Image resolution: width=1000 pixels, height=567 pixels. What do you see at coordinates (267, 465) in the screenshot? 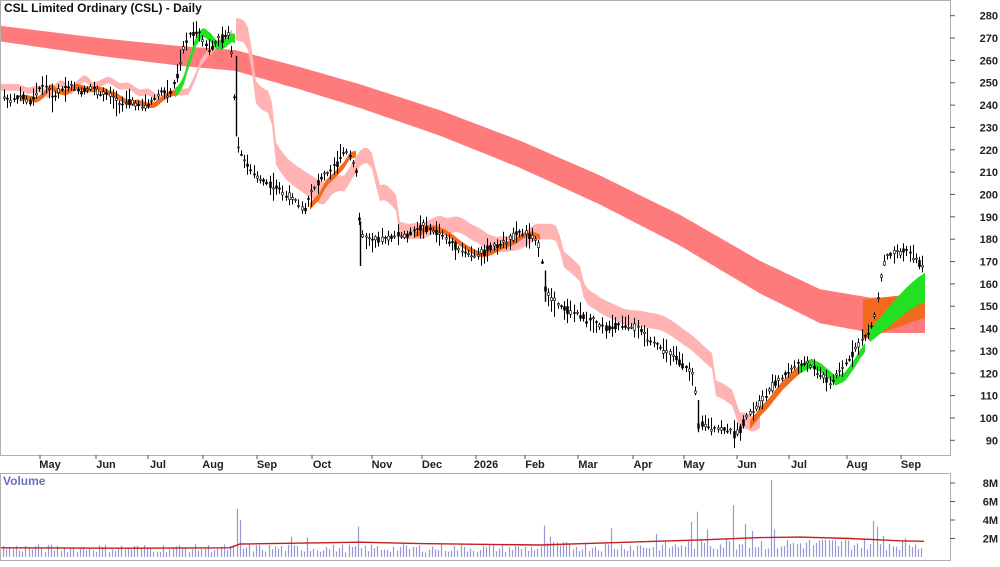
I see `x-tick-label: Sep` at bounding box center [267, 465].